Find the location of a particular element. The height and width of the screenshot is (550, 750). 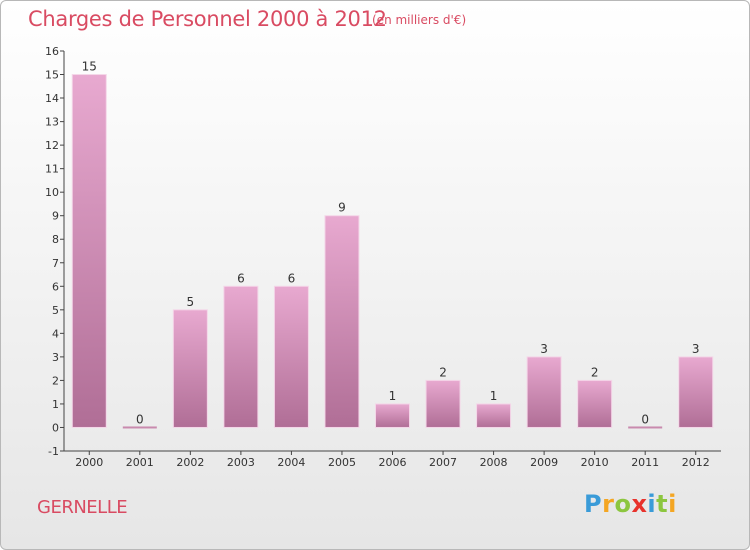

proxiti-logo: Proxiti is located at coordinates (630, 504).